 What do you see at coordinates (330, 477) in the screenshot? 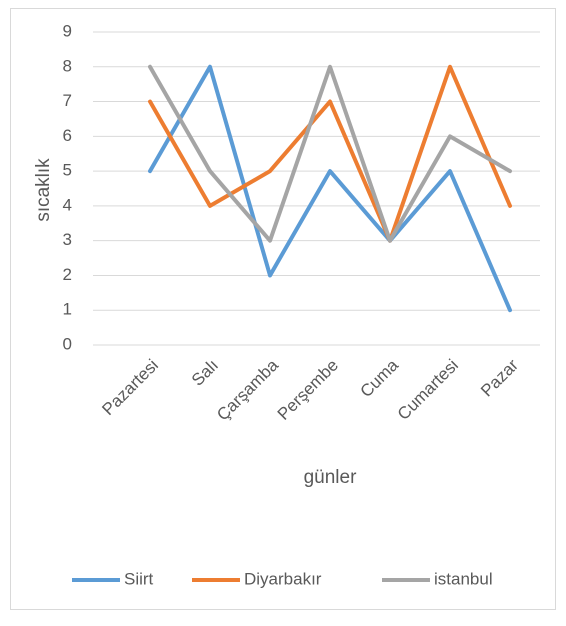
I see `x-axis-title: günler` at bounding box center [330, 477].